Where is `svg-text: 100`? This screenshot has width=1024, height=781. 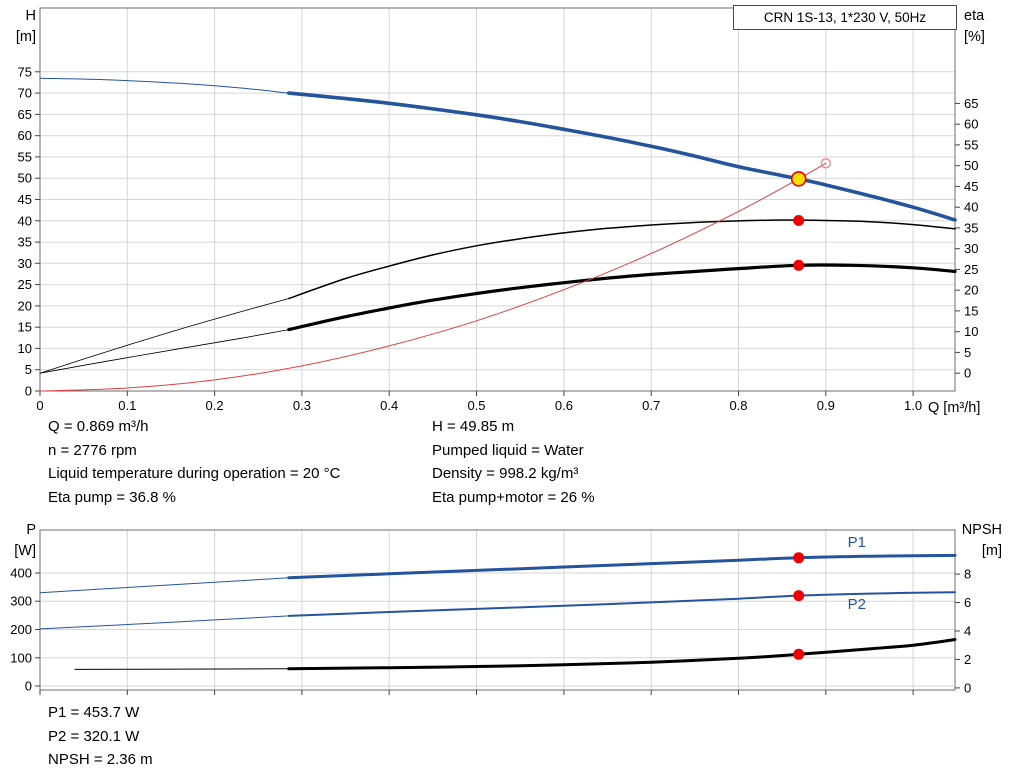
svg-text: 100 is located at coordinates (21, 657).